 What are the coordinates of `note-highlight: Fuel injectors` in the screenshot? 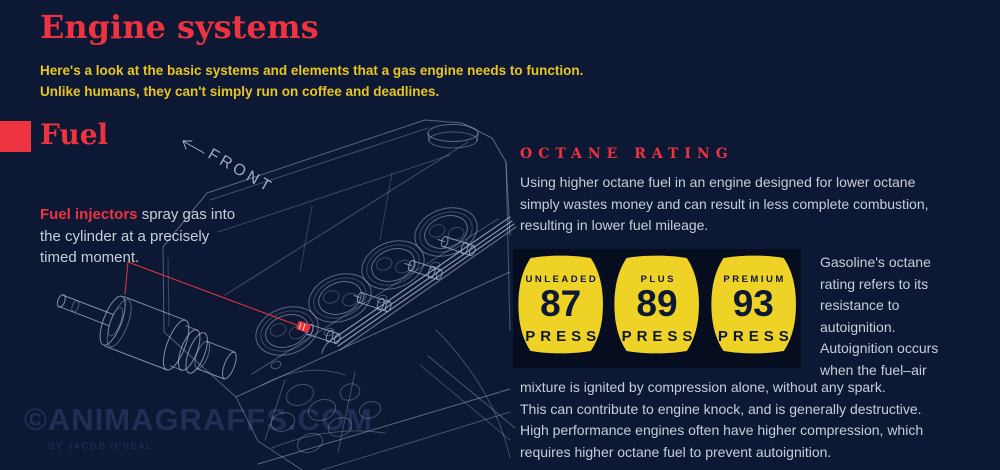 It's located at (89, 214).